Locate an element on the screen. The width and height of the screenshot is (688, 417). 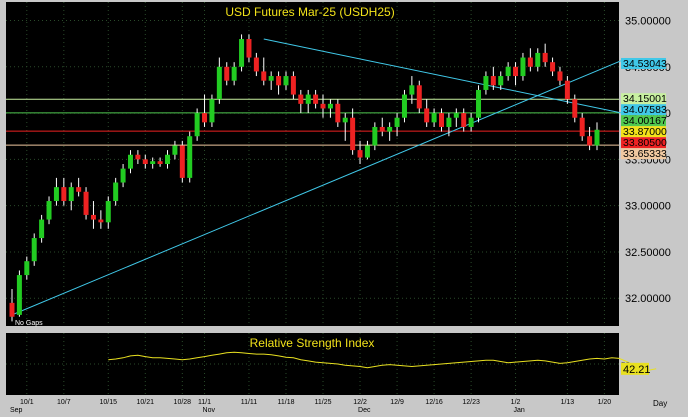
month-label: Dec is located at coordinates (364, 410).